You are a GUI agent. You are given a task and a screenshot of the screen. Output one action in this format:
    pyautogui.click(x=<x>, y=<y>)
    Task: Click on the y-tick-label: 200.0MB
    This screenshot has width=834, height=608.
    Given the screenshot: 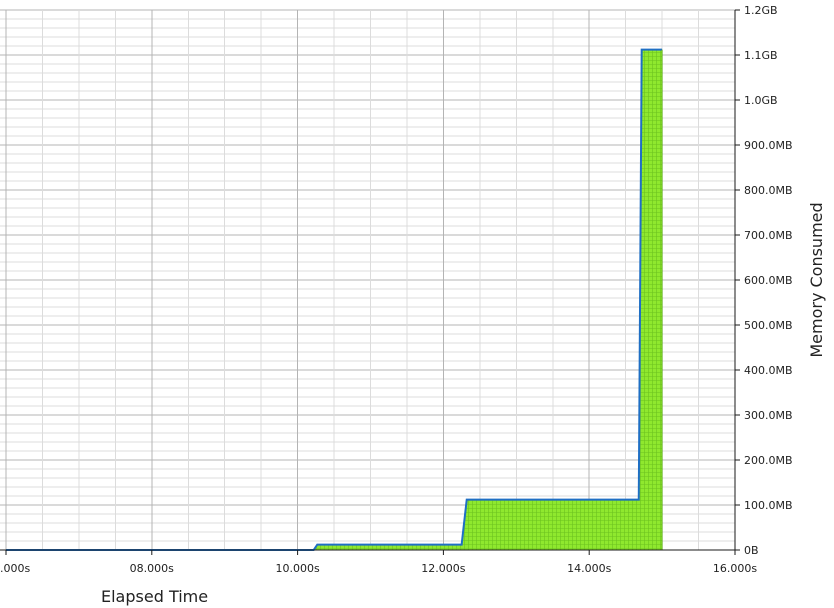 What is the action you would take?
    pyautogui.click(x=768, y=460)
    